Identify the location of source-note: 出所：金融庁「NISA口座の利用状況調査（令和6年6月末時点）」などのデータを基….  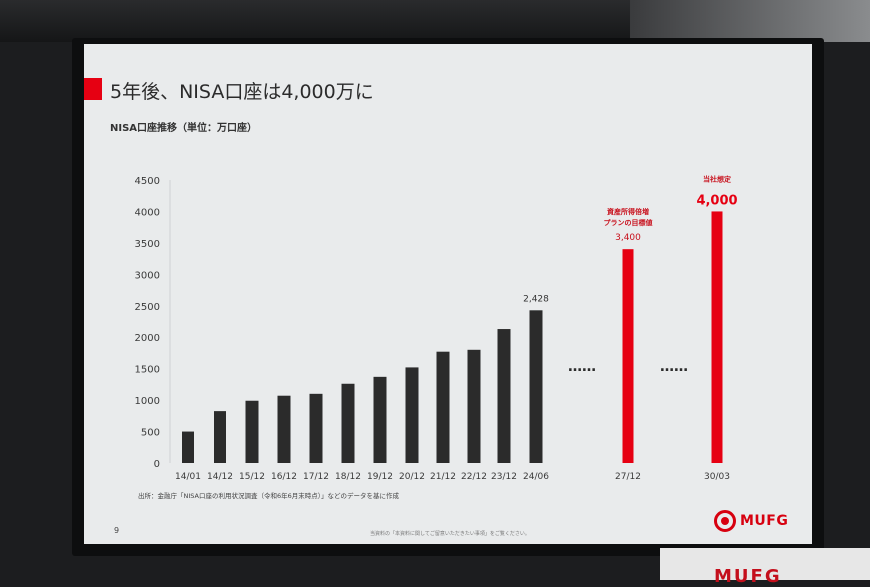
(268, 496).